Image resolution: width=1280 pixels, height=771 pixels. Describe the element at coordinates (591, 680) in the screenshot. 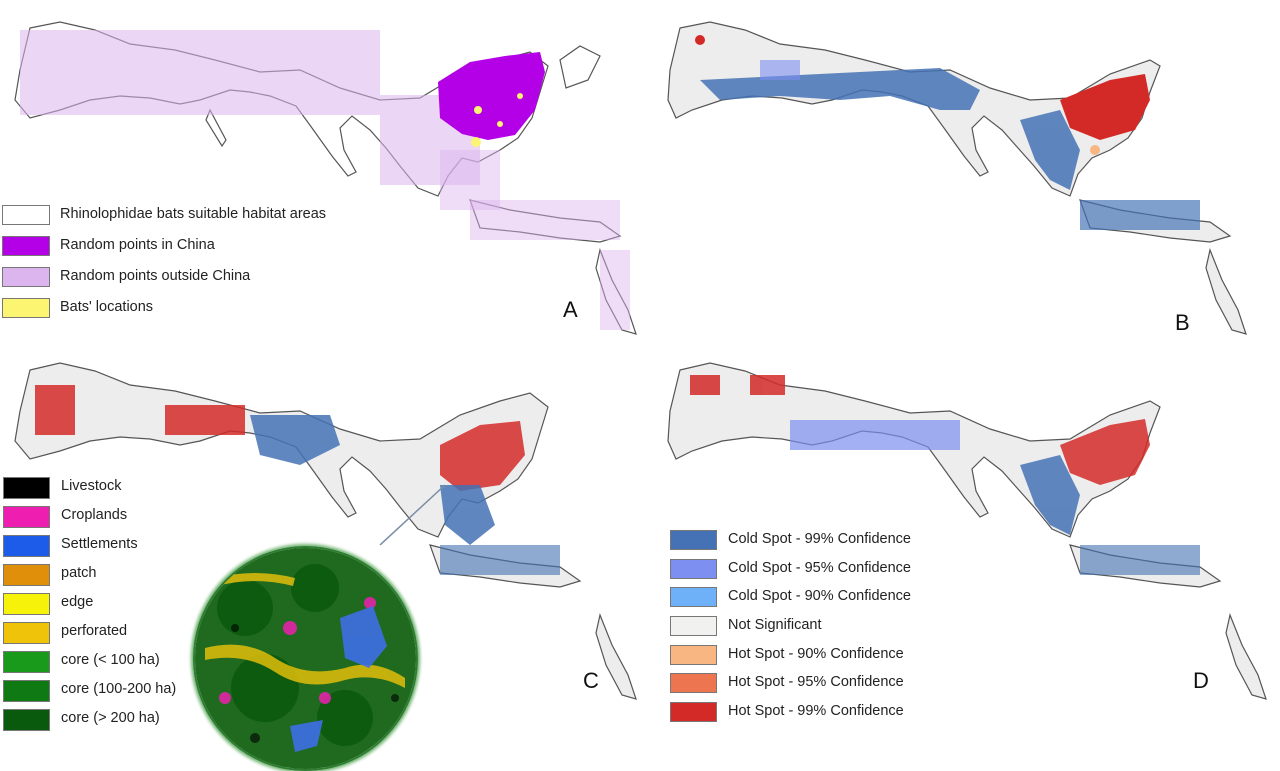

I see `panel-letter: C` at that location.